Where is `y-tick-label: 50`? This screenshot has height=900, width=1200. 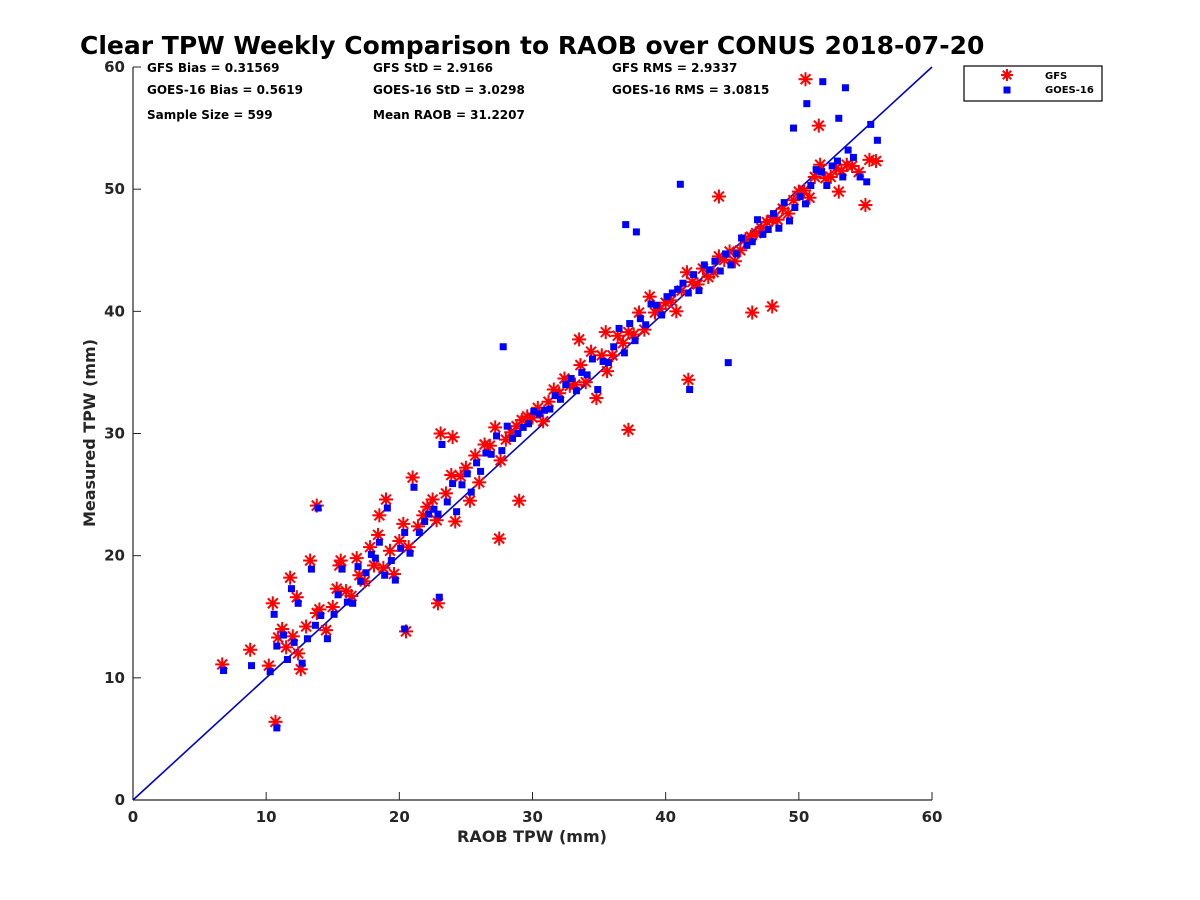
y-tick-label: 50 is located at coordinates (114, 189).